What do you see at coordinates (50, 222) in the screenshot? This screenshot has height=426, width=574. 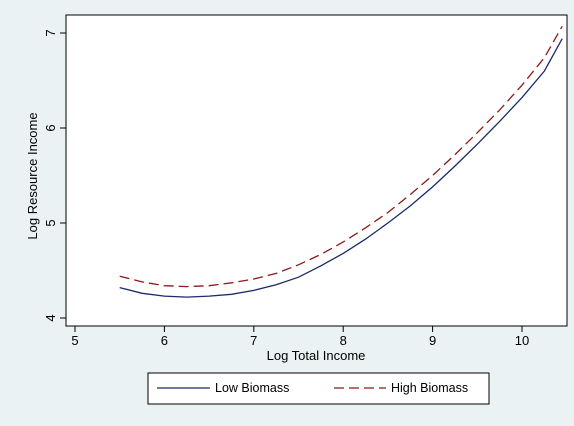 I see `y-tick-label-5: 5` at bounding box center [50, 222].